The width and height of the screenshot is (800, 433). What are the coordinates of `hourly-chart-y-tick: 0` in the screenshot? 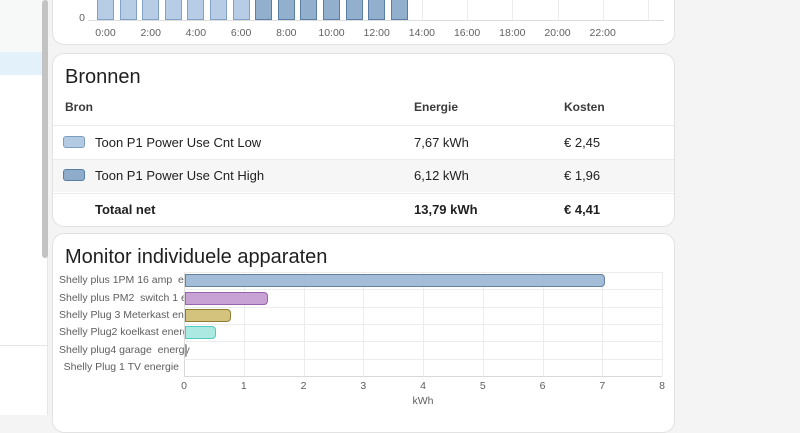 It's located at (82, 18).